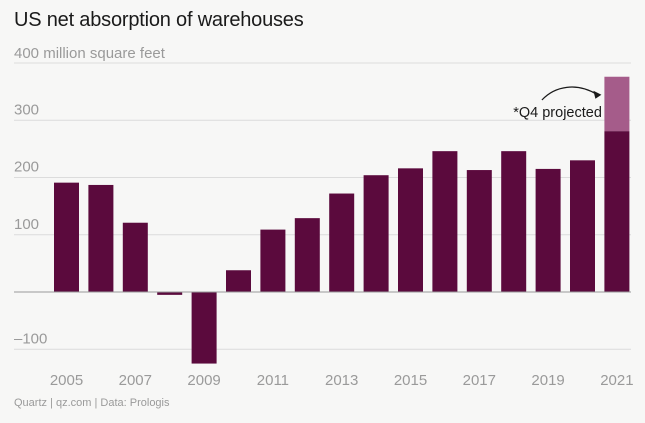  I want to click on x-tick-label: 2011, so click(273, 380).